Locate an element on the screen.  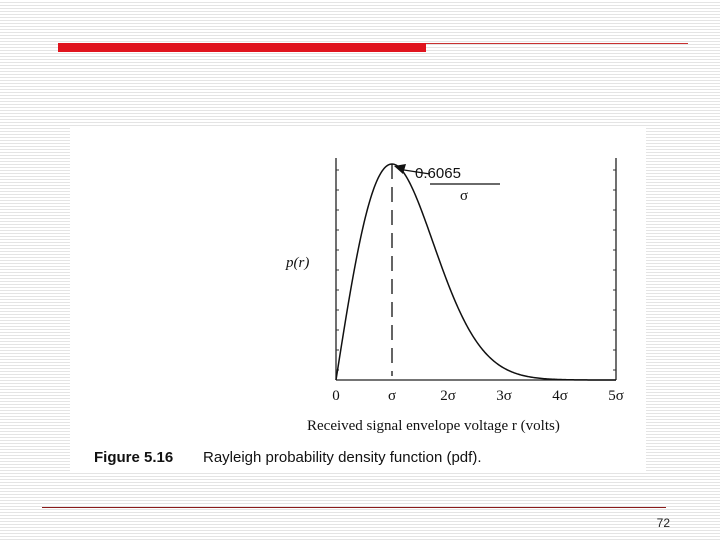
page-number: 72 is located at coordinates (663, 523).